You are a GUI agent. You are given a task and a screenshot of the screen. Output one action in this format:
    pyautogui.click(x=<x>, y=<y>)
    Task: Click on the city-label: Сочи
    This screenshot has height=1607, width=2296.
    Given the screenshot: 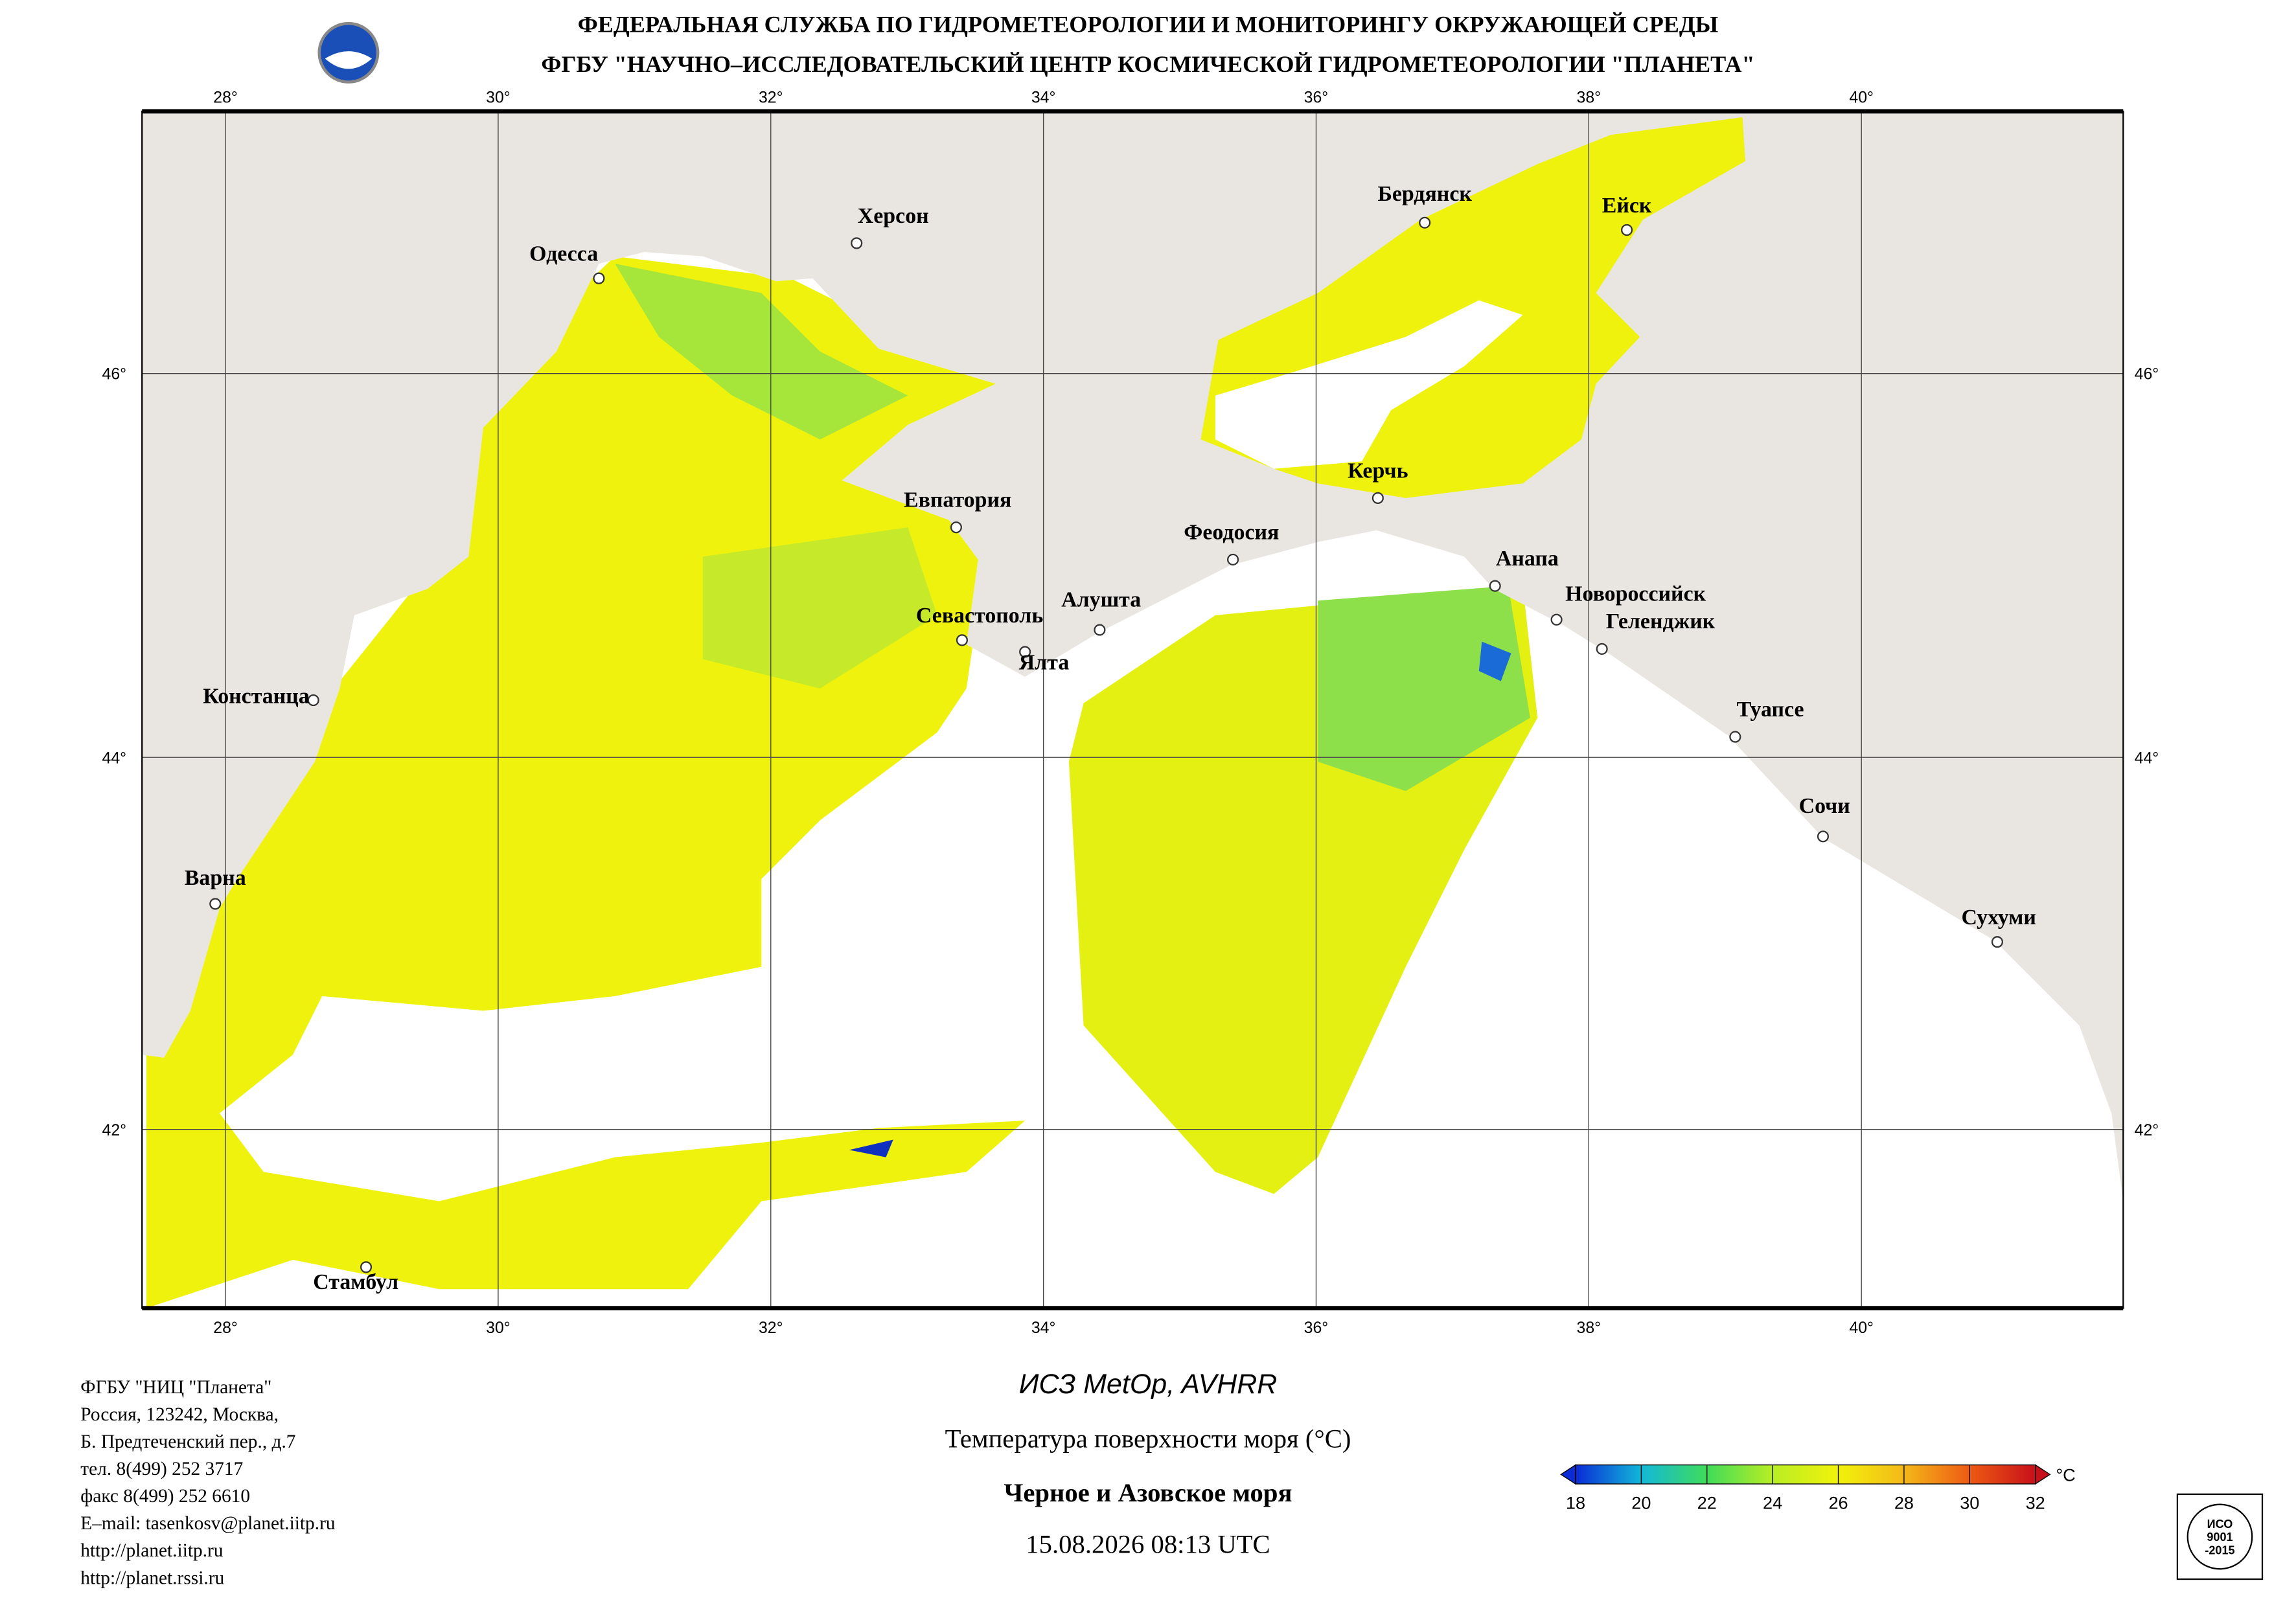 What is the action you would take?
    pyautogui.click(x=1824, y=806)
    